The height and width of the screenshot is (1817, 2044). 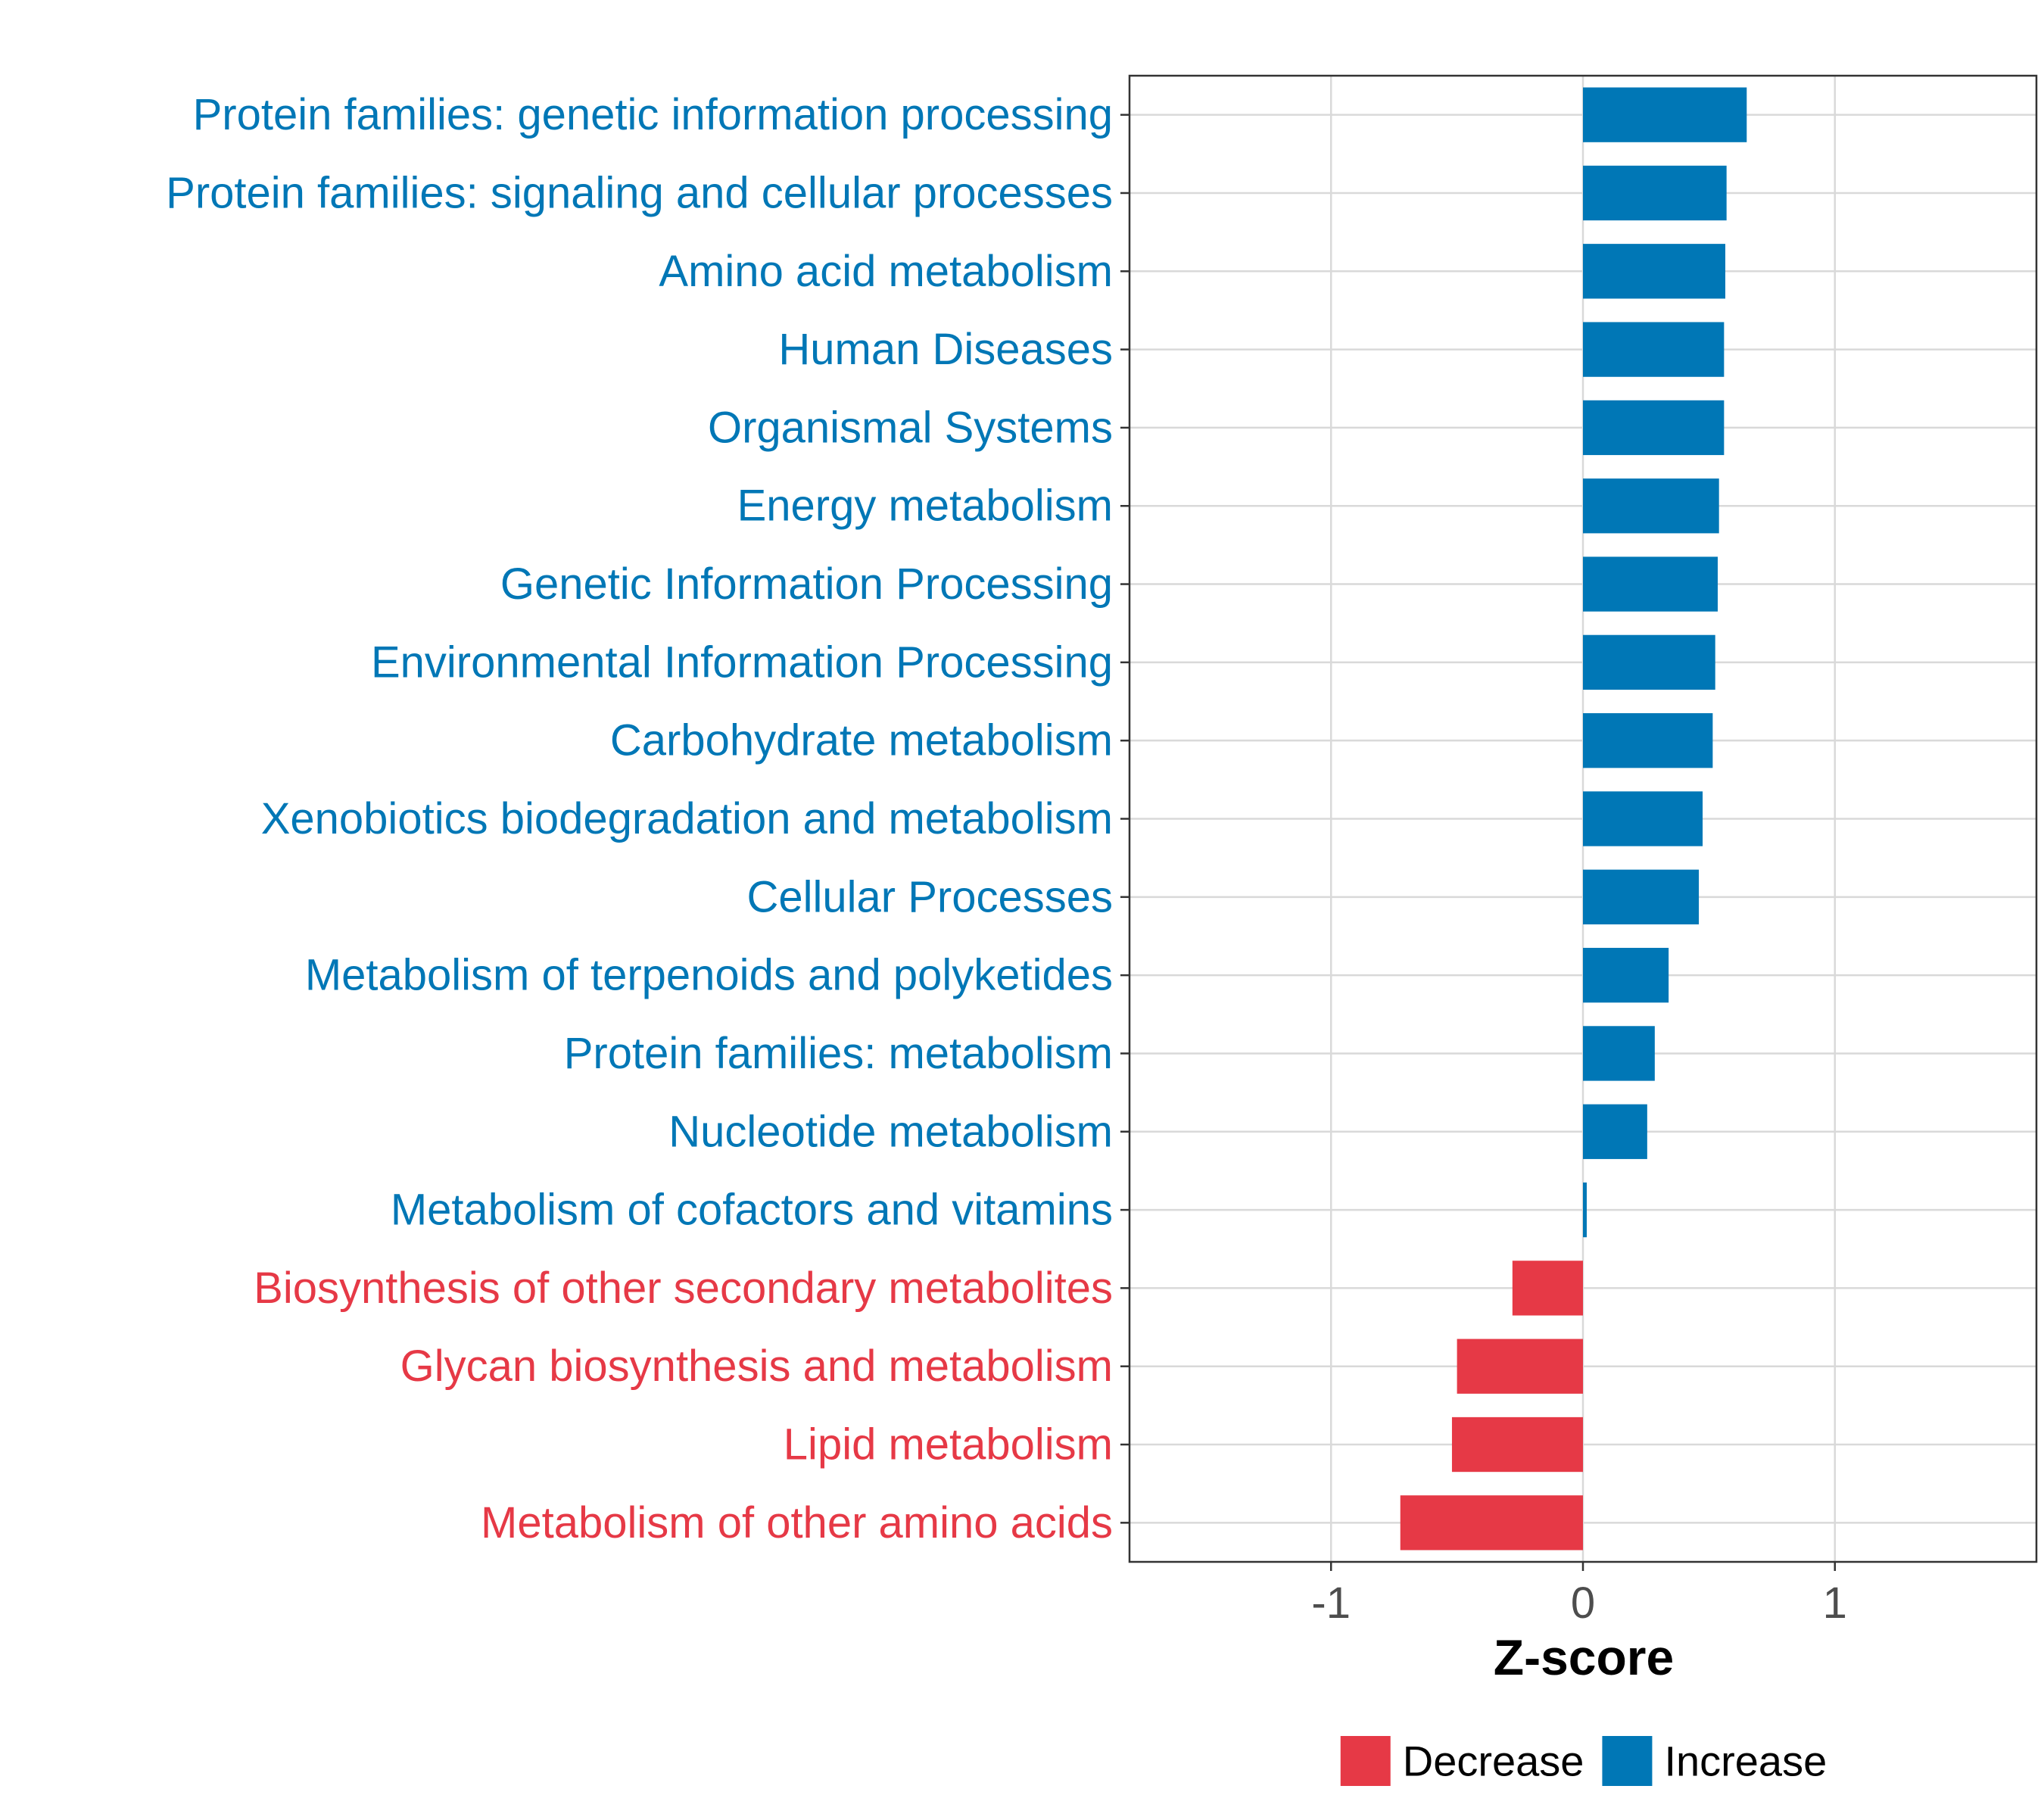 What do you see at coordinates (797, 1522) in the screenshot?
I see `category-label: Metabolism of other amino acids` at bounding box center [797, 1522].